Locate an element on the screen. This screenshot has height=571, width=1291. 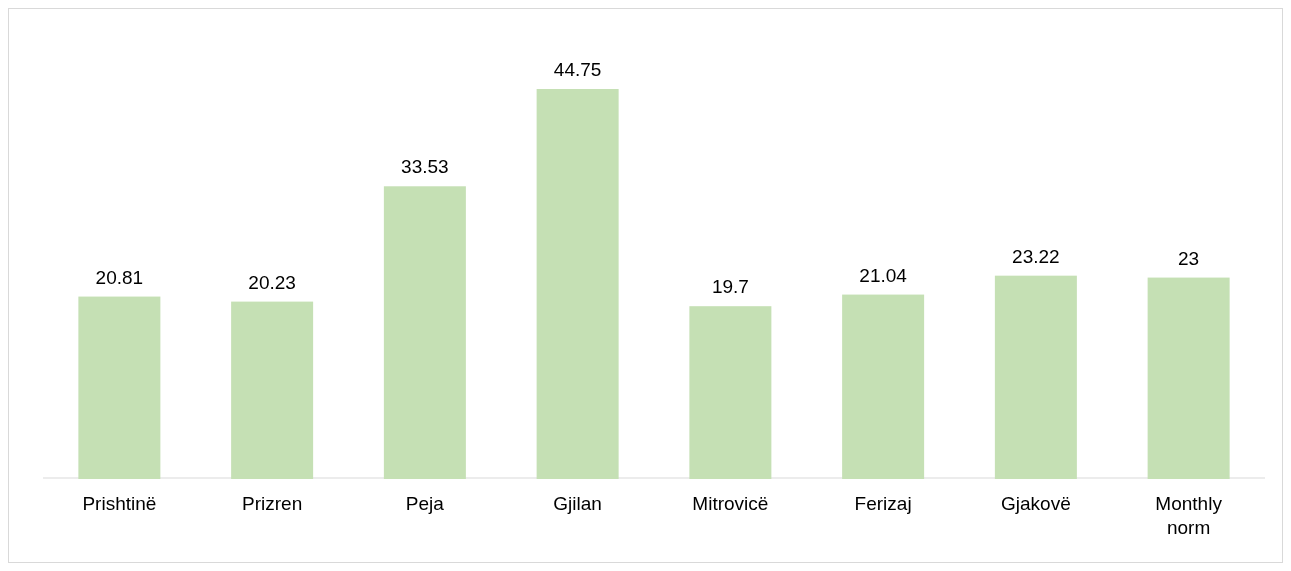
x-tick-label: Prishtinë is located at coordinates (119, 503).